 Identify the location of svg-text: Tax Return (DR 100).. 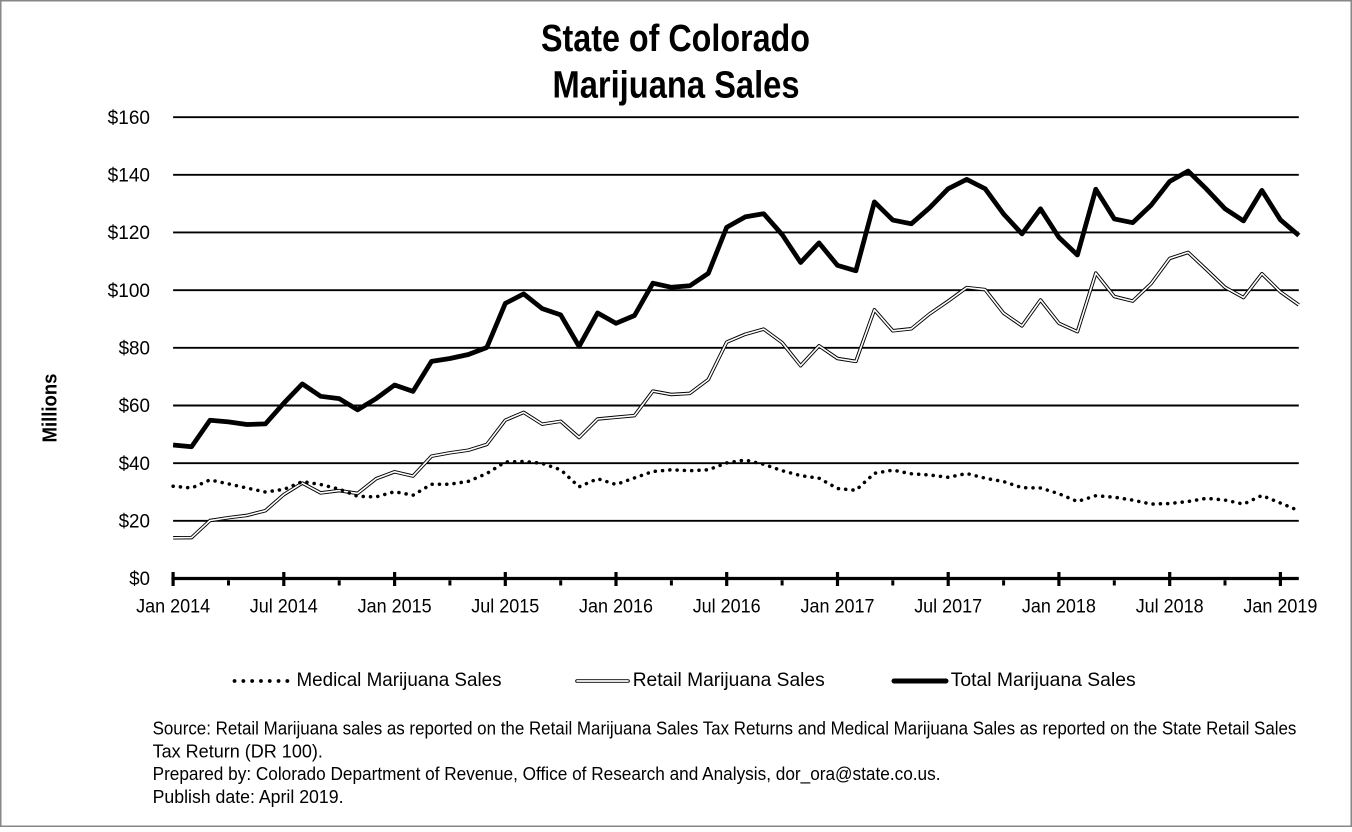
(238, 752).